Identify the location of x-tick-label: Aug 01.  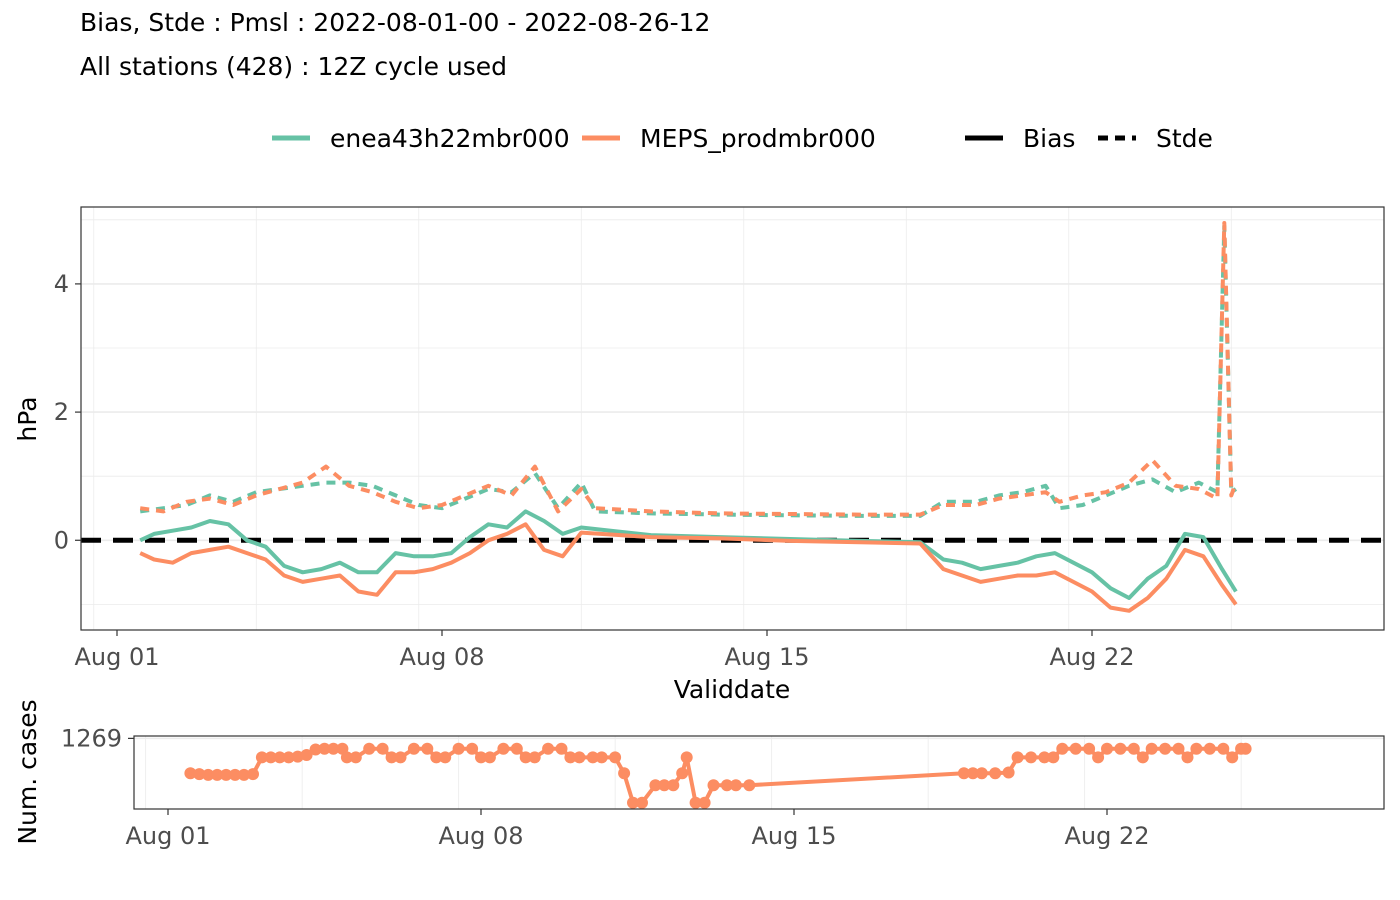
(116, 657).